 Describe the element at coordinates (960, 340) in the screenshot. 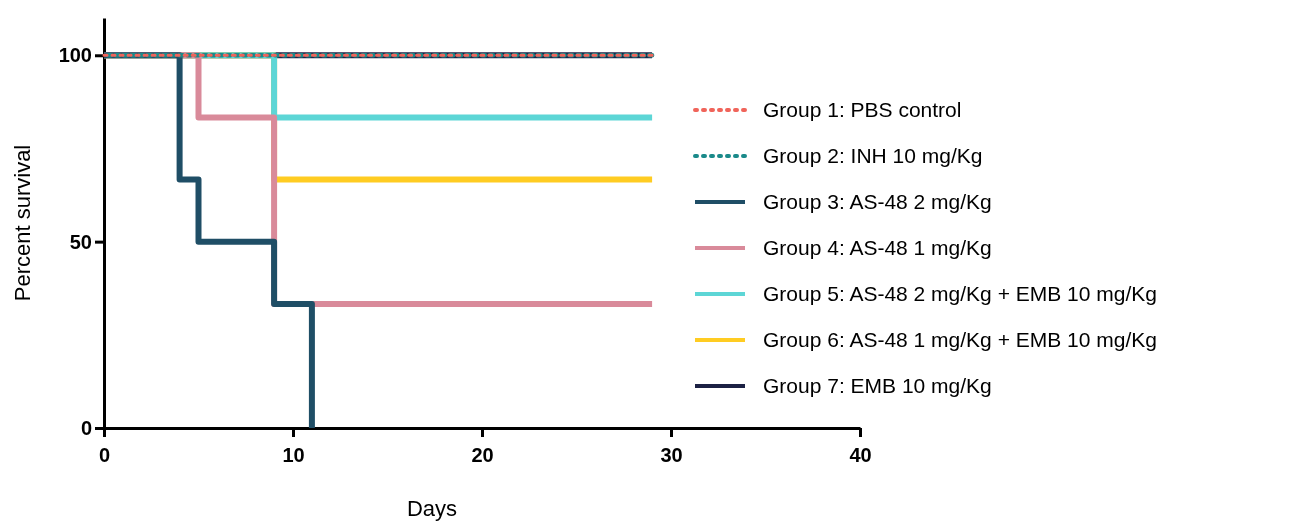

I see `legend-label: Group 6: AS-48 1 mg/Kg + EMB 10 mg/Kg` at that location.